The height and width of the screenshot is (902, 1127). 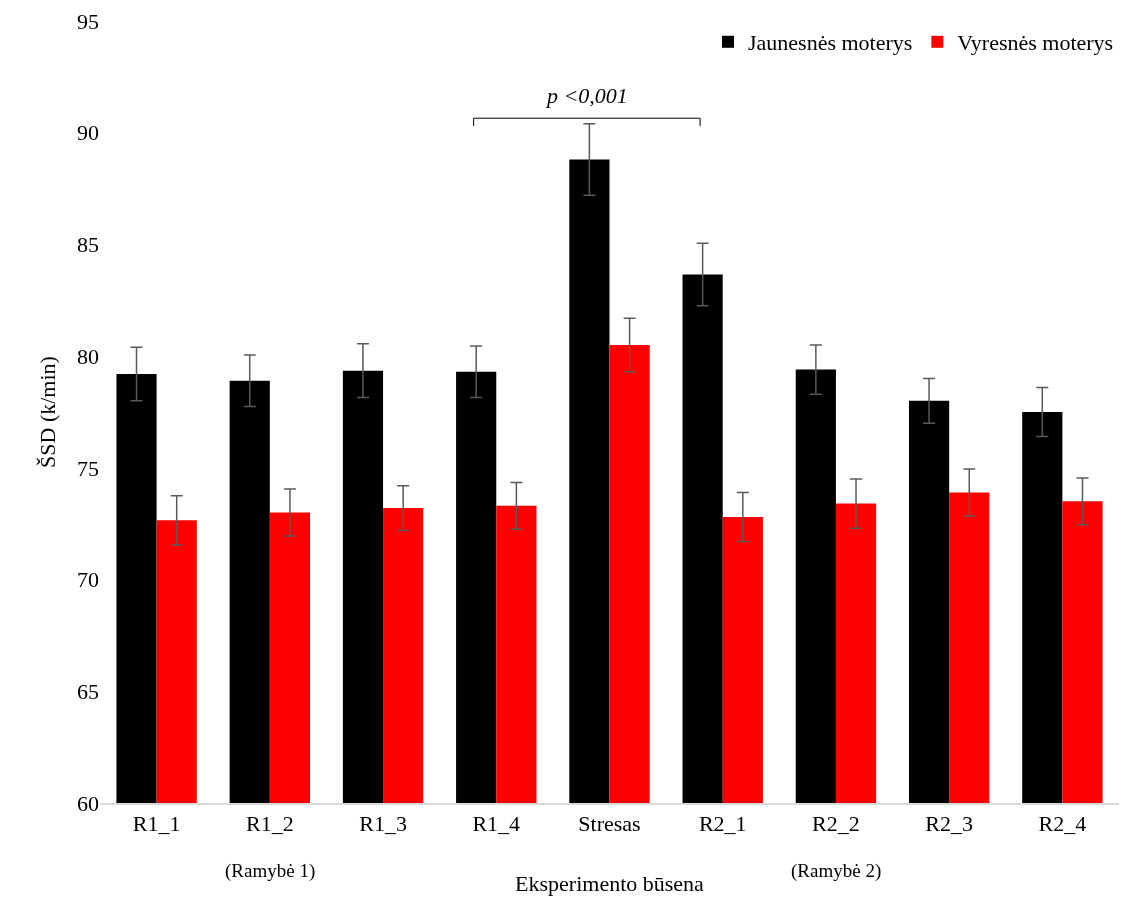 I want to click on y-tick-label: 75, so click(x=88, y=468).